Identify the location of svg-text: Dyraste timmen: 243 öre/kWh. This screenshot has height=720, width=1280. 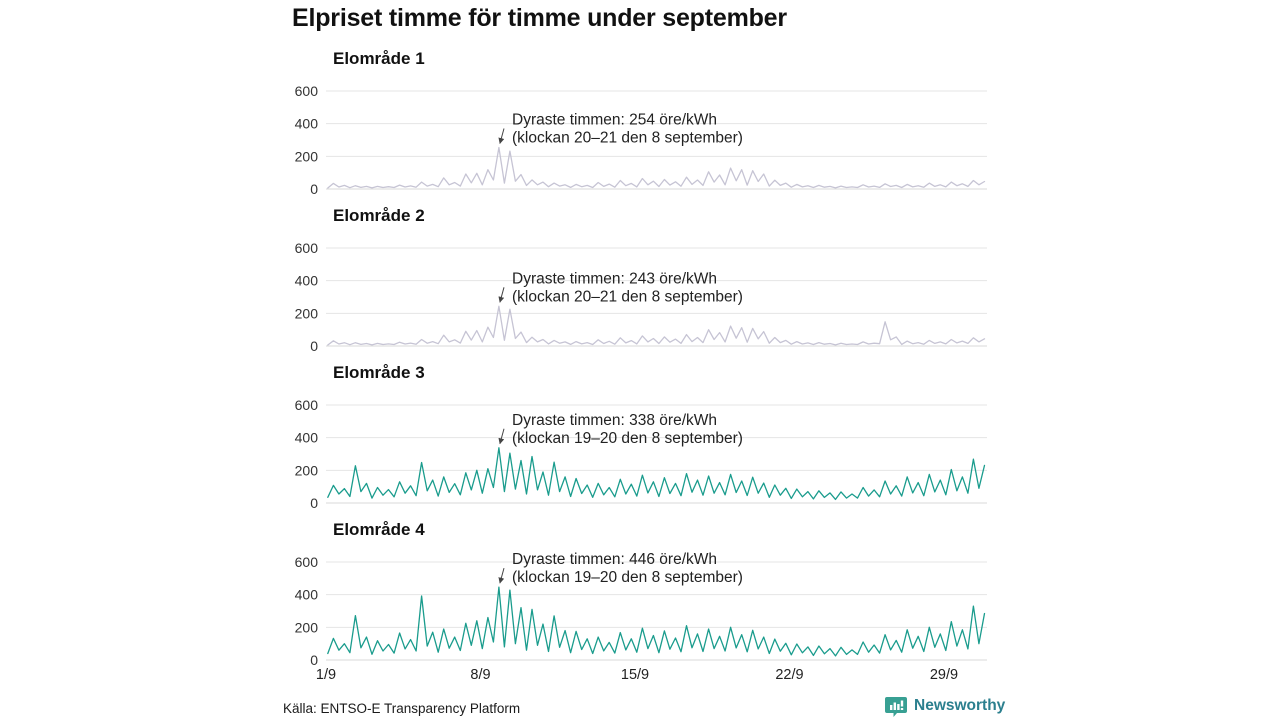
(614, 278).